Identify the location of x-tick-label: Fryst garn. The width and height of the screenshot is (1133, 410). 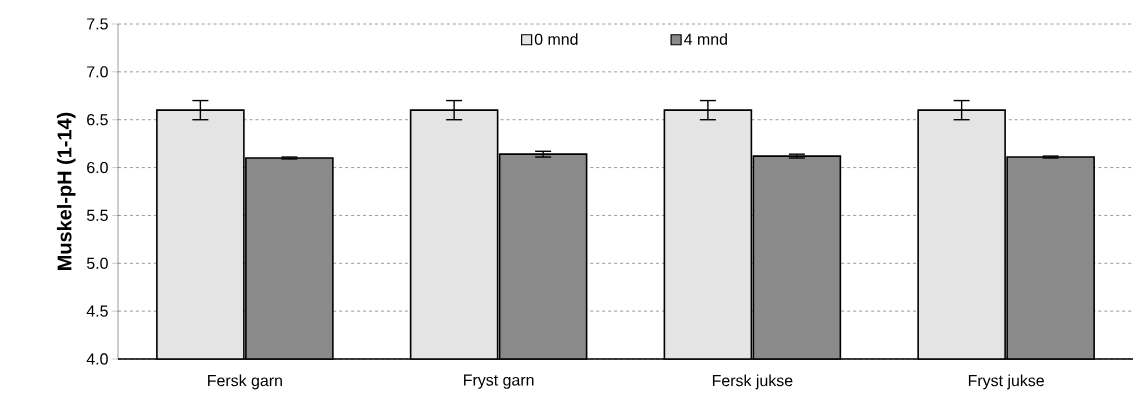
(499, 381).